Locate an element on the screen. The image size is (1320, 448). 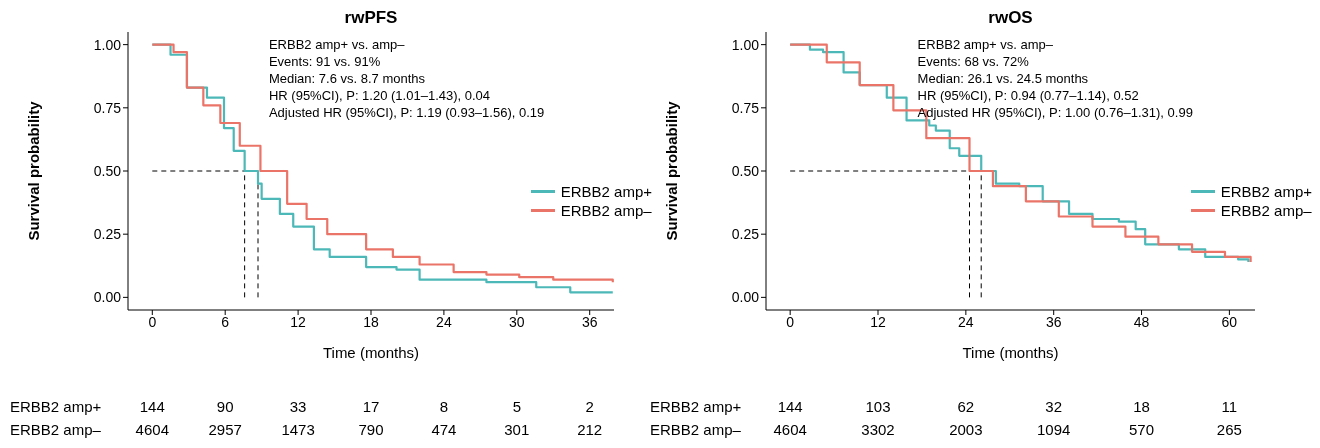
text: 18 is located at coordinates (1141, 406).